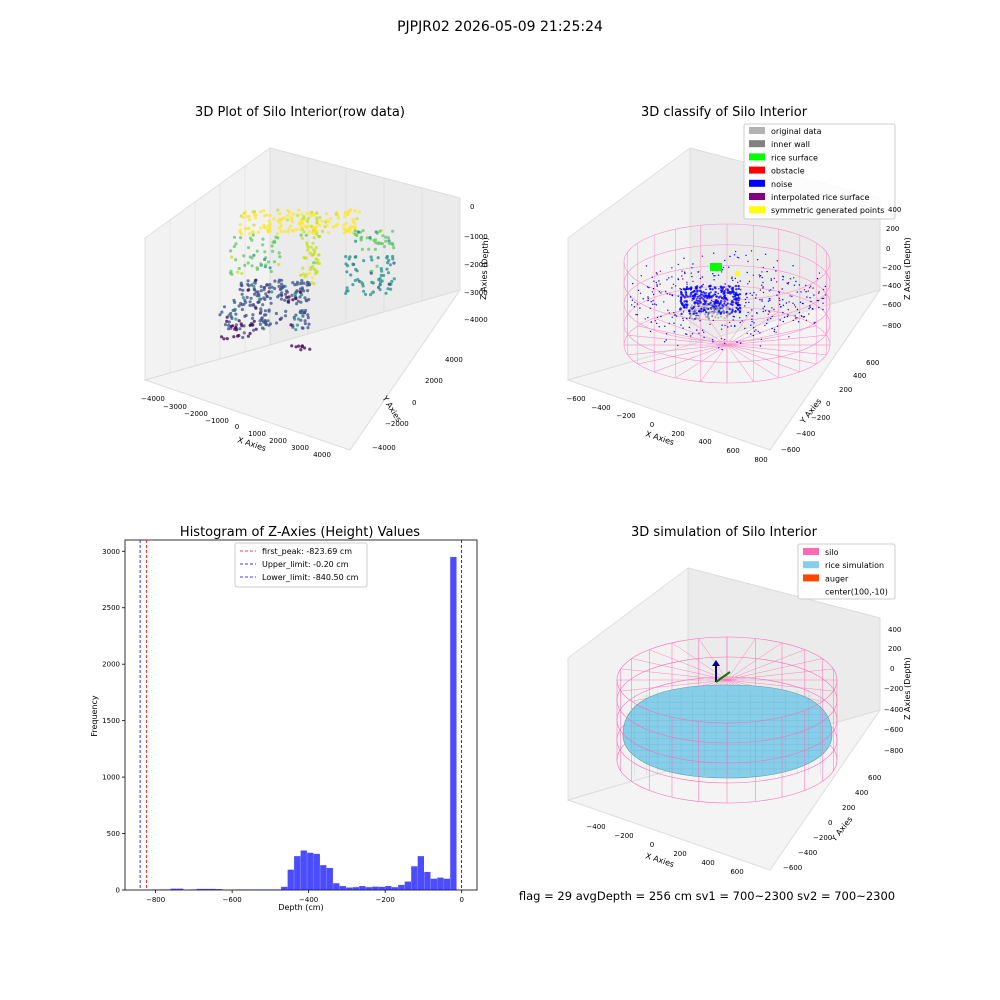 Image resolution: width=1000 pixels, height=1000 pixels. Describe the element at coordinates (792, 868) in the screenshot. I see `simulation-y-tick: −600` at that location.